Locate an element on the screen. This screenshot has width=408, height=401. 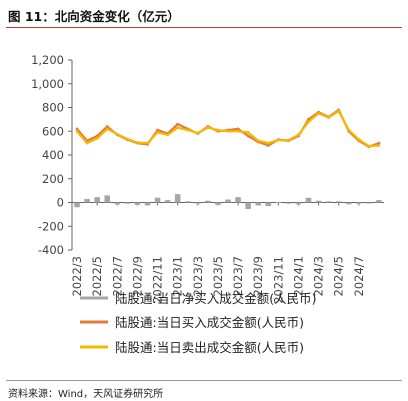
x-tick-label: 2023/7 is located at coordinates (238, 276).